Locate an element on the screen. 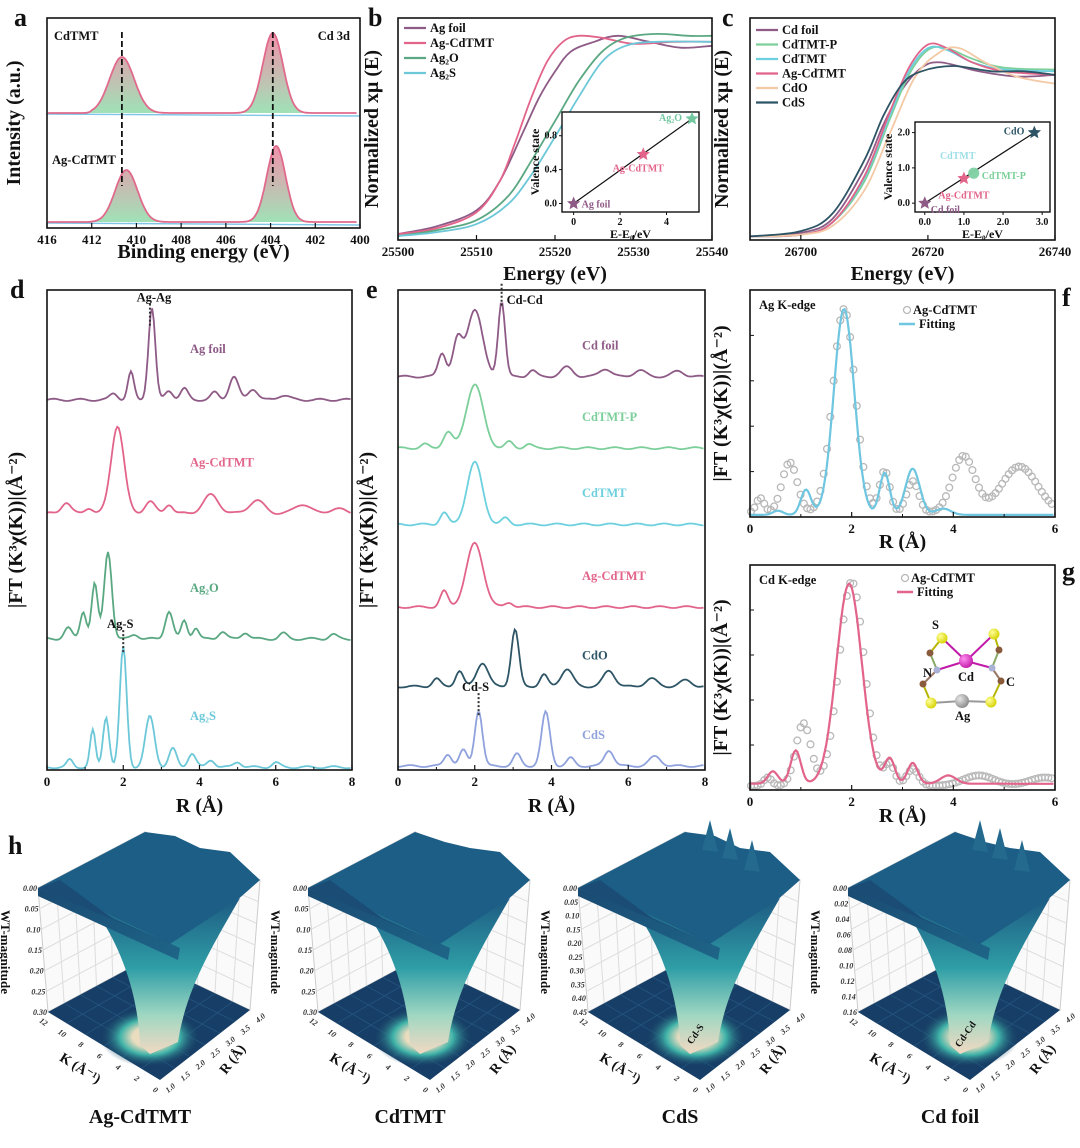 Image resolution: width=1080 pixels, height=1148 pixels. r-tick-label: 2.5 is located at coordinates (215, 1053).